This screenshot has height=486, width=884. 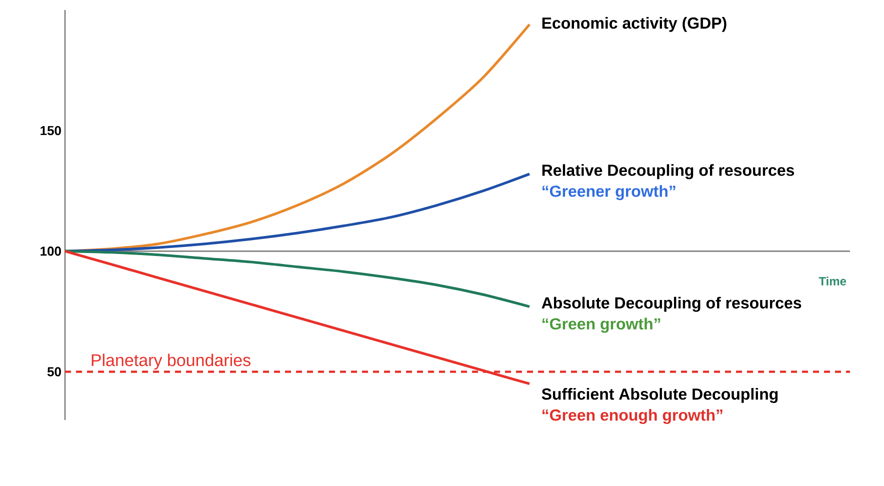 What do you see at coordinates (297, 279) in the screenshot?
I see `line-series` at bounding box center [297, 279].